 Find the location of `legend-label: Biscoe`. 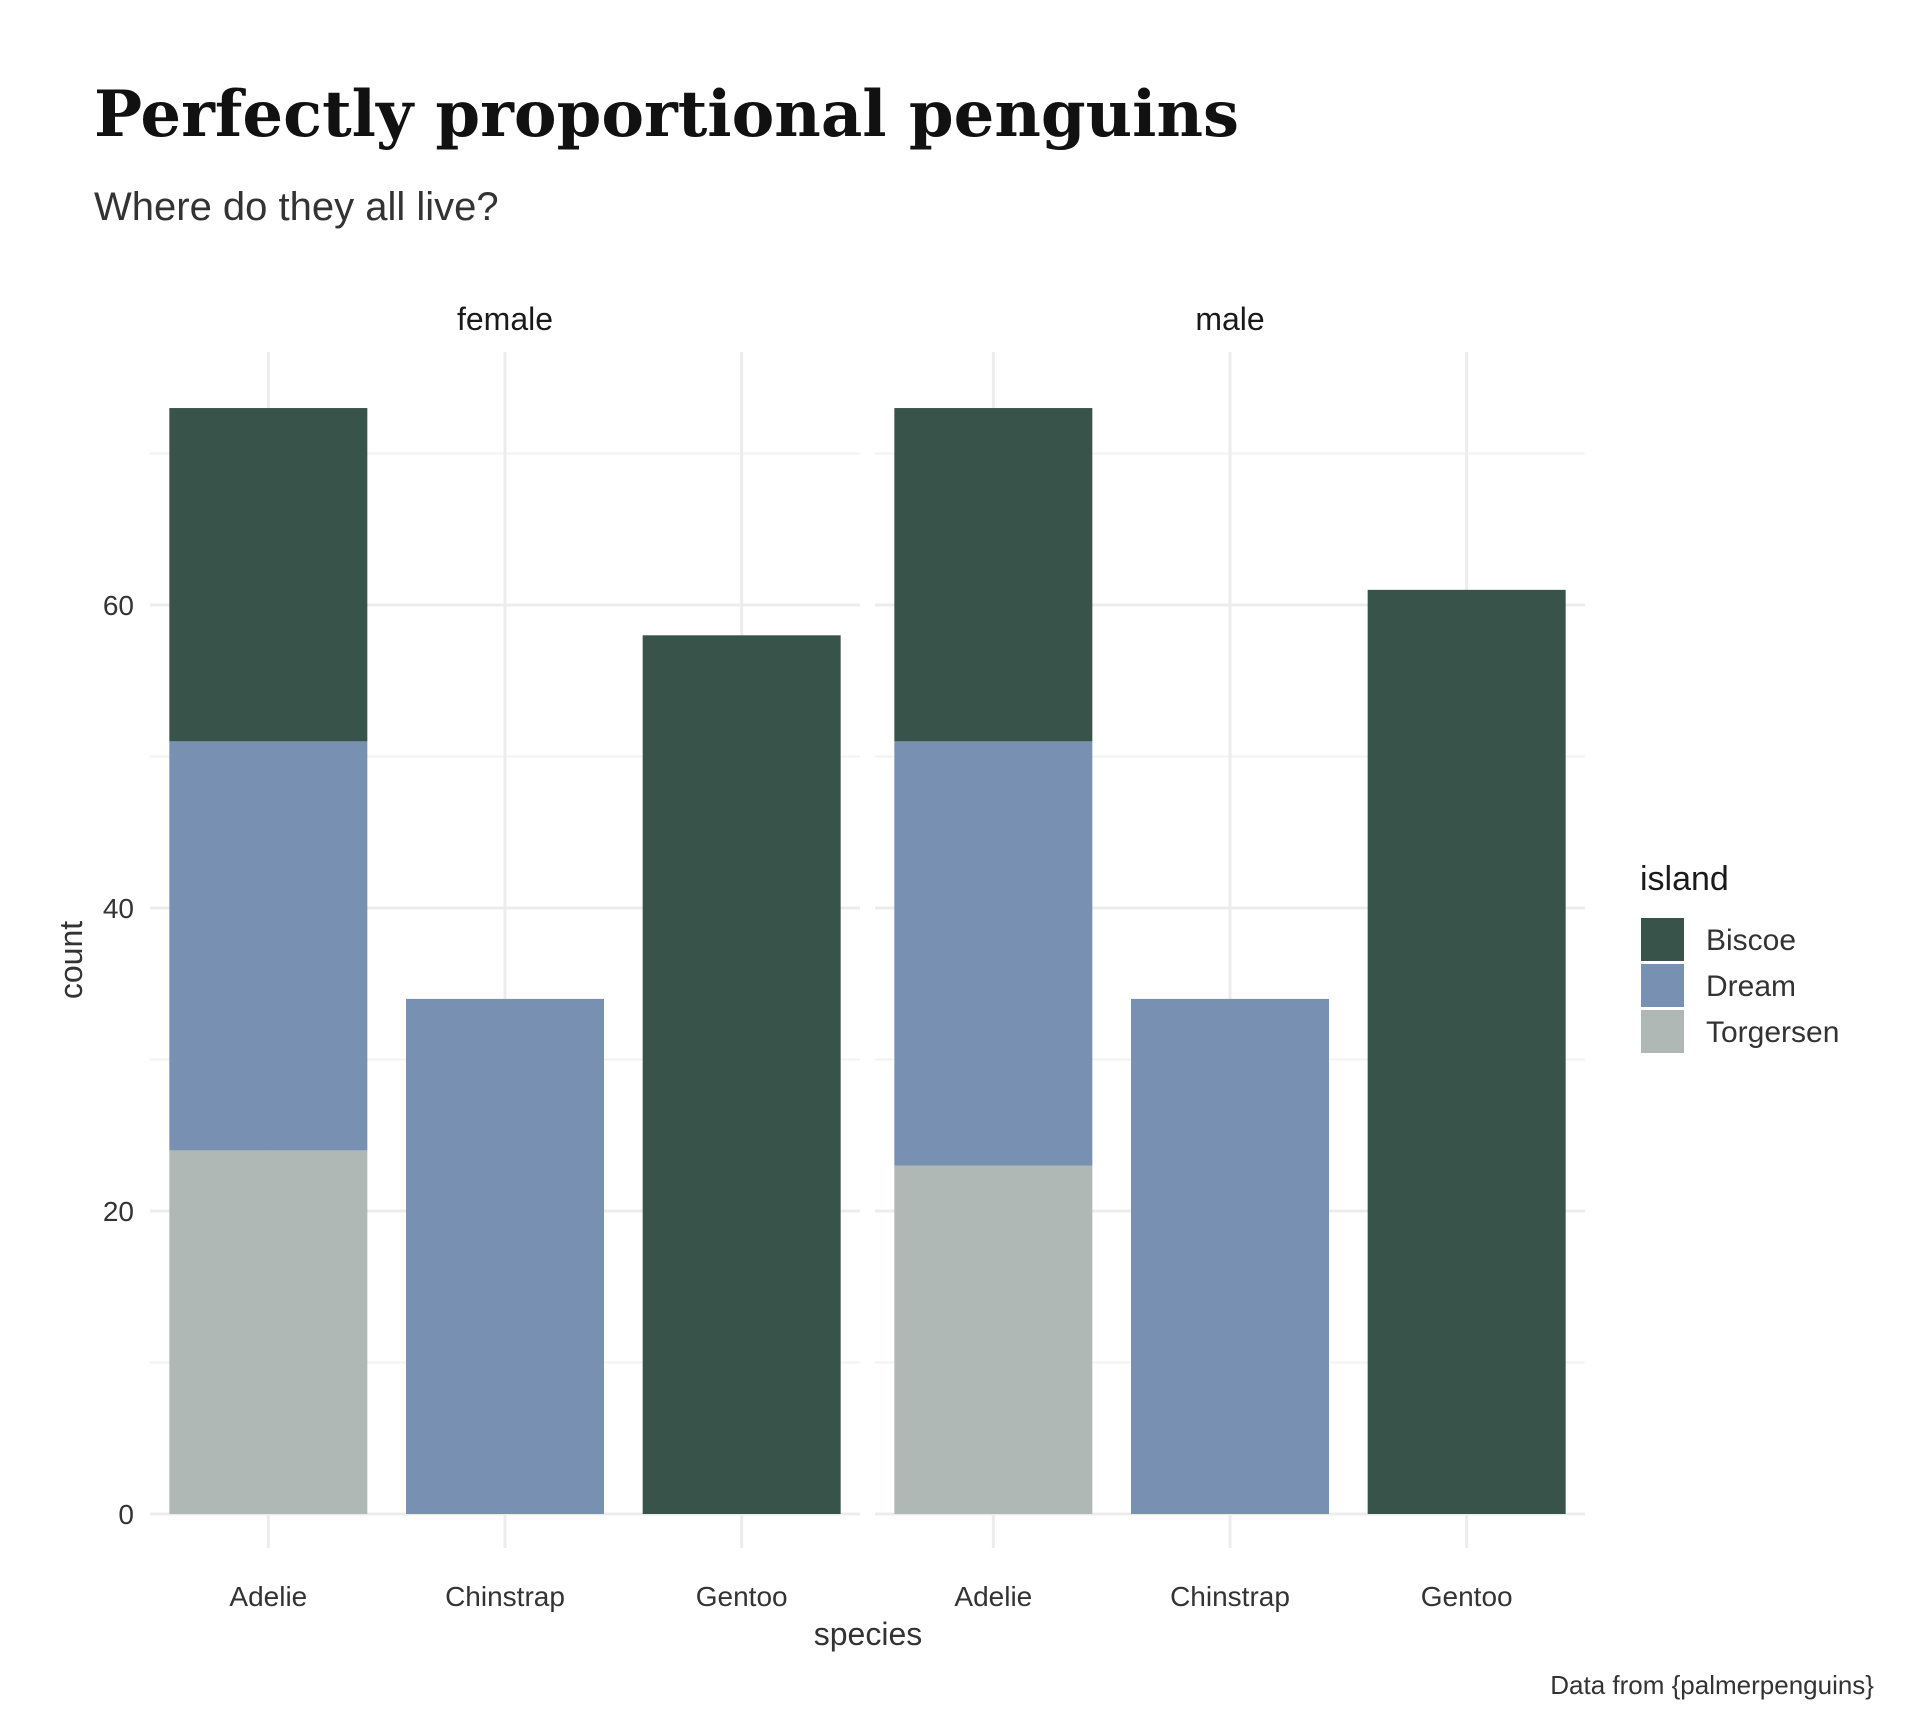

legend-label: Biscoe is located at coordinates (1751, 940).